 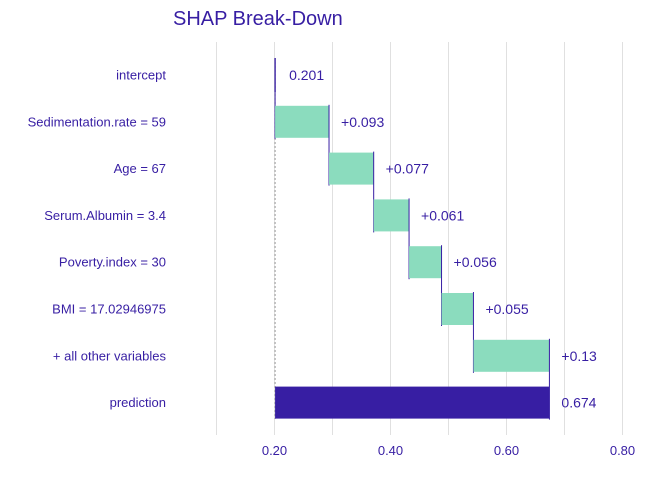 I want to click on data-label: +0.055, so click(x=506, y=309).